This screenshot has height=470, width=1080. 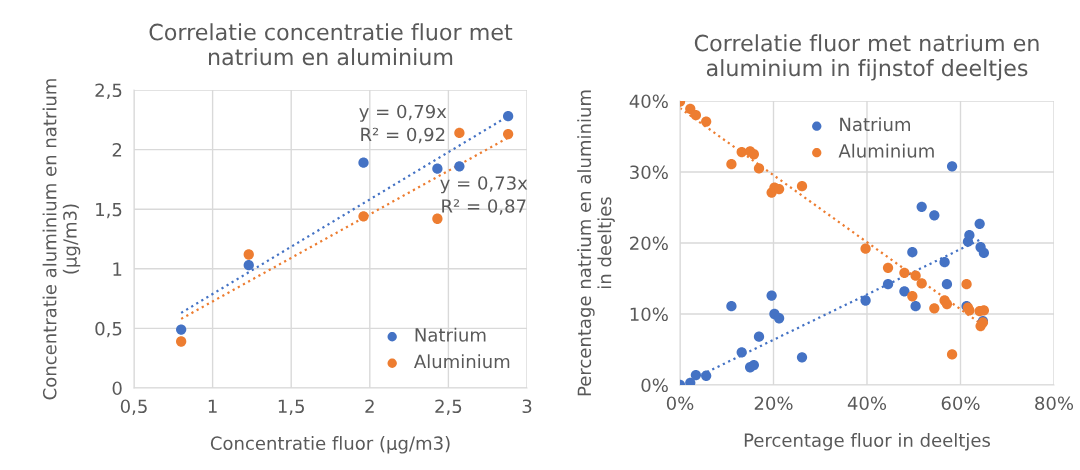 I want to click on chart-title: Correlatie concentratie fluor met natrium en aluminium, so click(x=331, y=44).